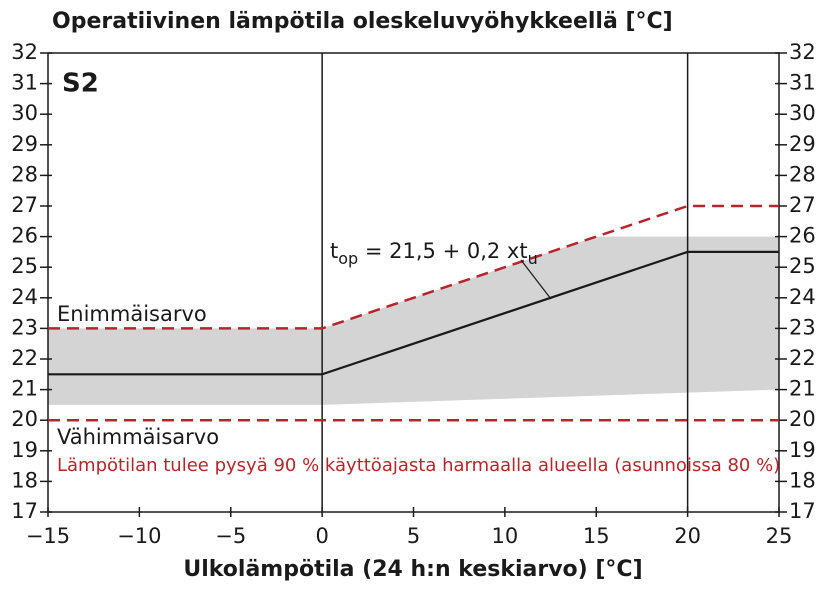 The image size is (836, 592). I want to click on y2-tick-label: 20, so click(802, 419).